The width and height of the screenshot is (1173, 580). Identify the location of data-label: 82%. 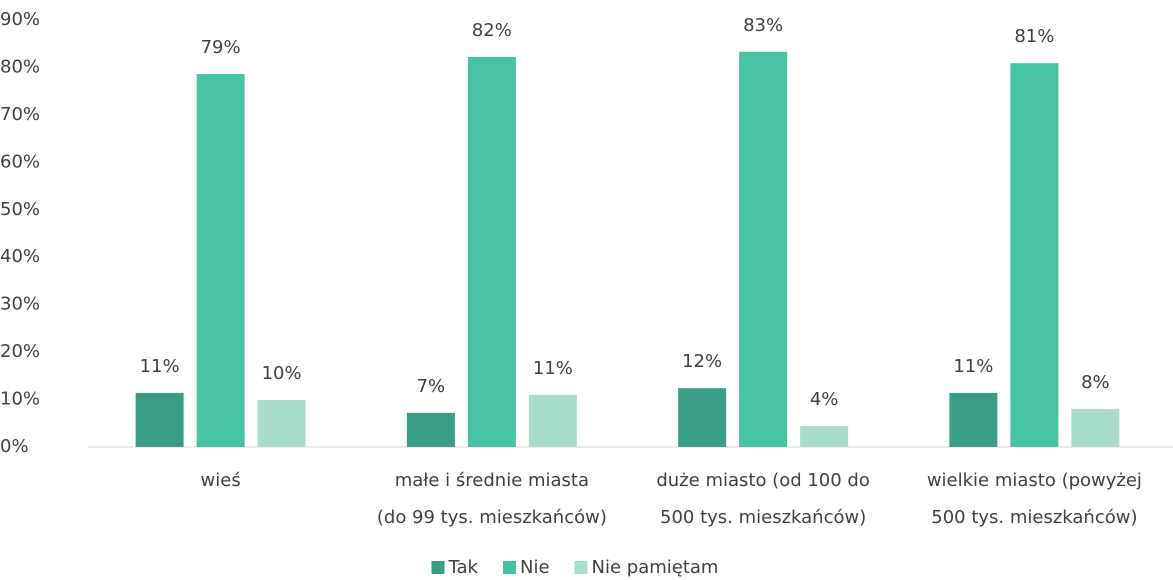
(492, 30).